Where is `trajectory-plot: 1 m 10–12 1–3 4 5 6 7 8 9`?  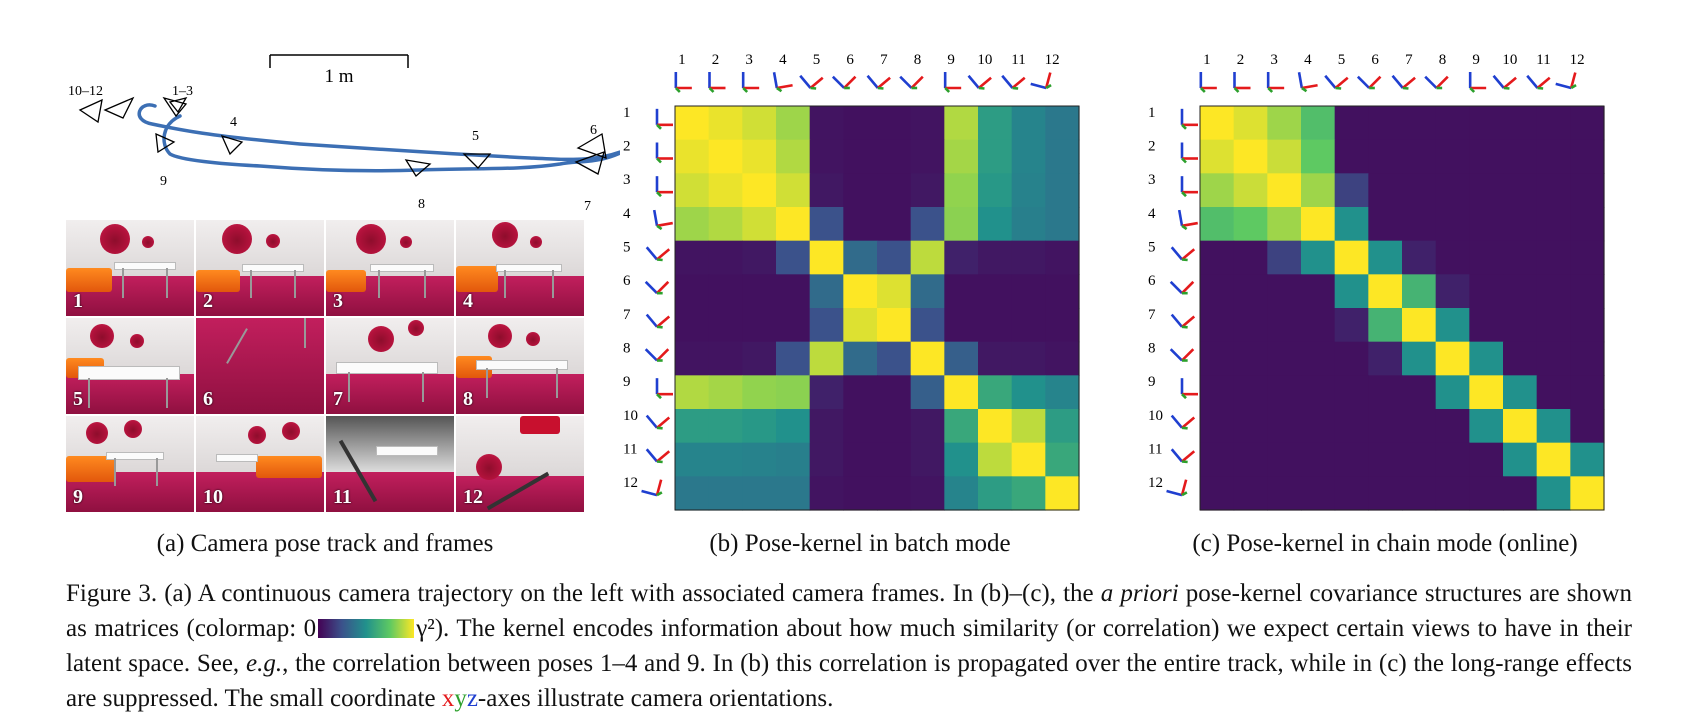 trajectory-plot: 1 m 10–12 1–3 4 5 6 7 8 9 is located at coordinates (344, 134).